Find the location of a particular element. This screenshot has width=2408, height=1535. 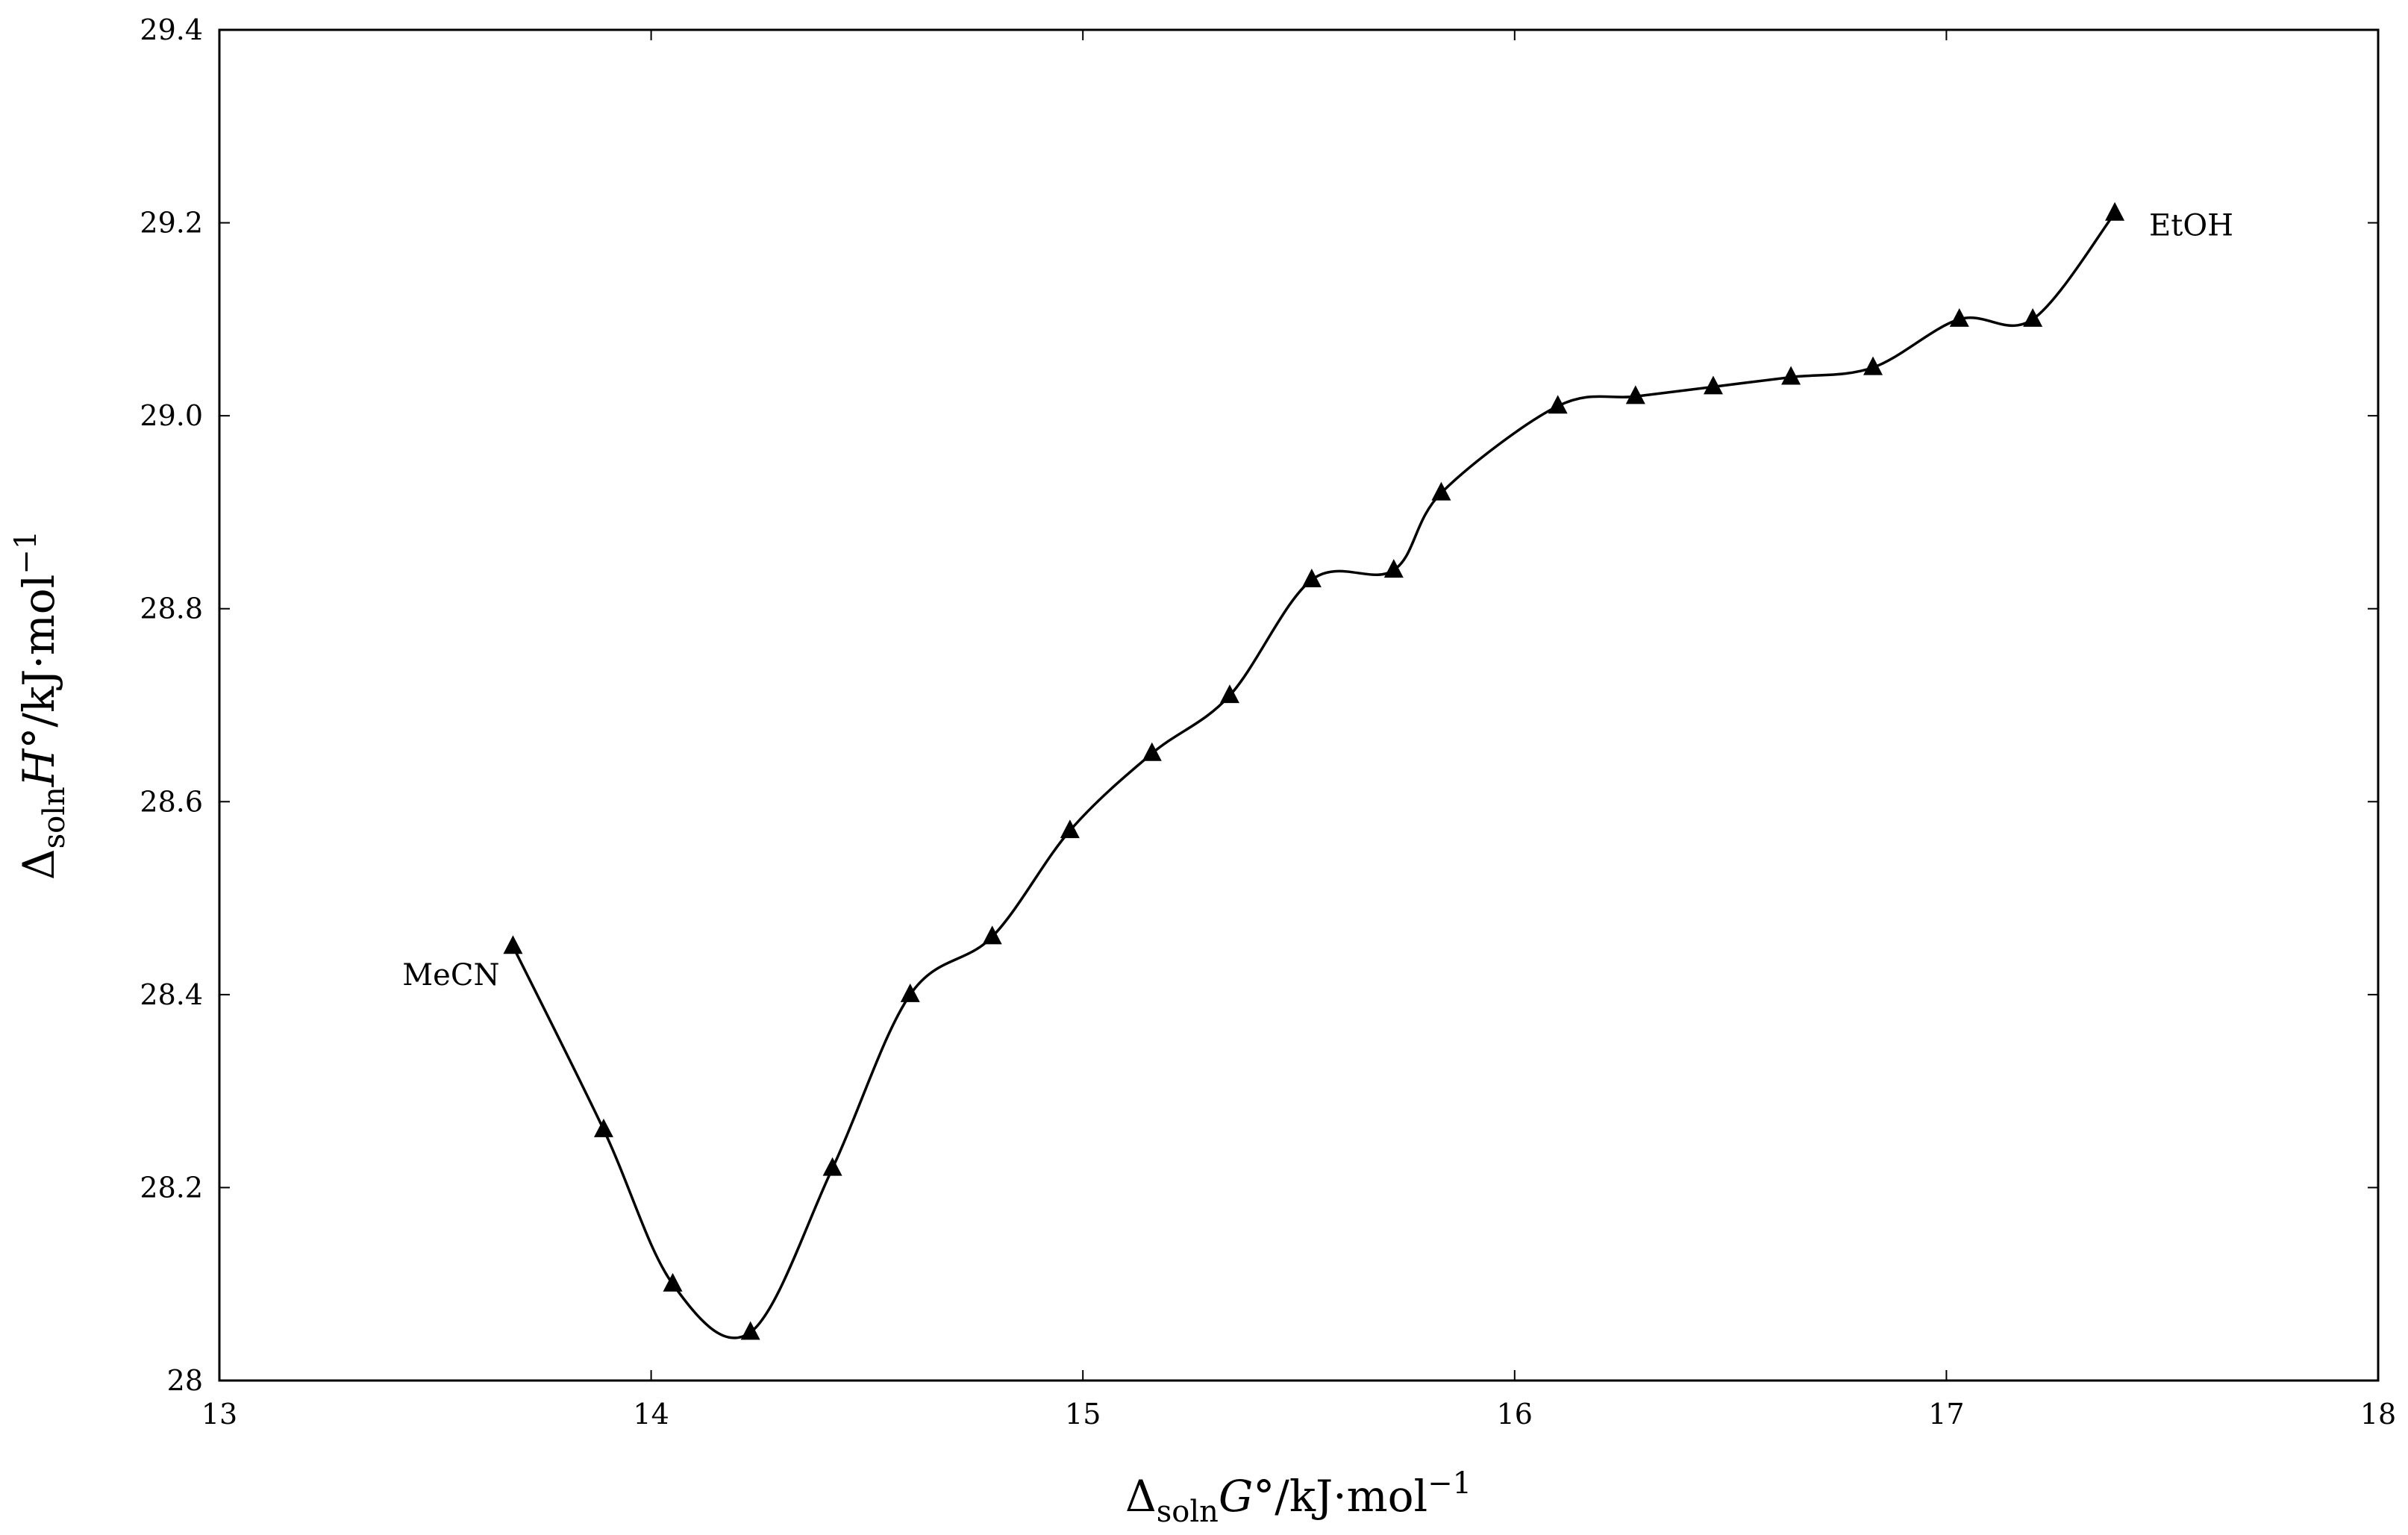

y-axis-label-var: H° is located at coordinates (38, 758).